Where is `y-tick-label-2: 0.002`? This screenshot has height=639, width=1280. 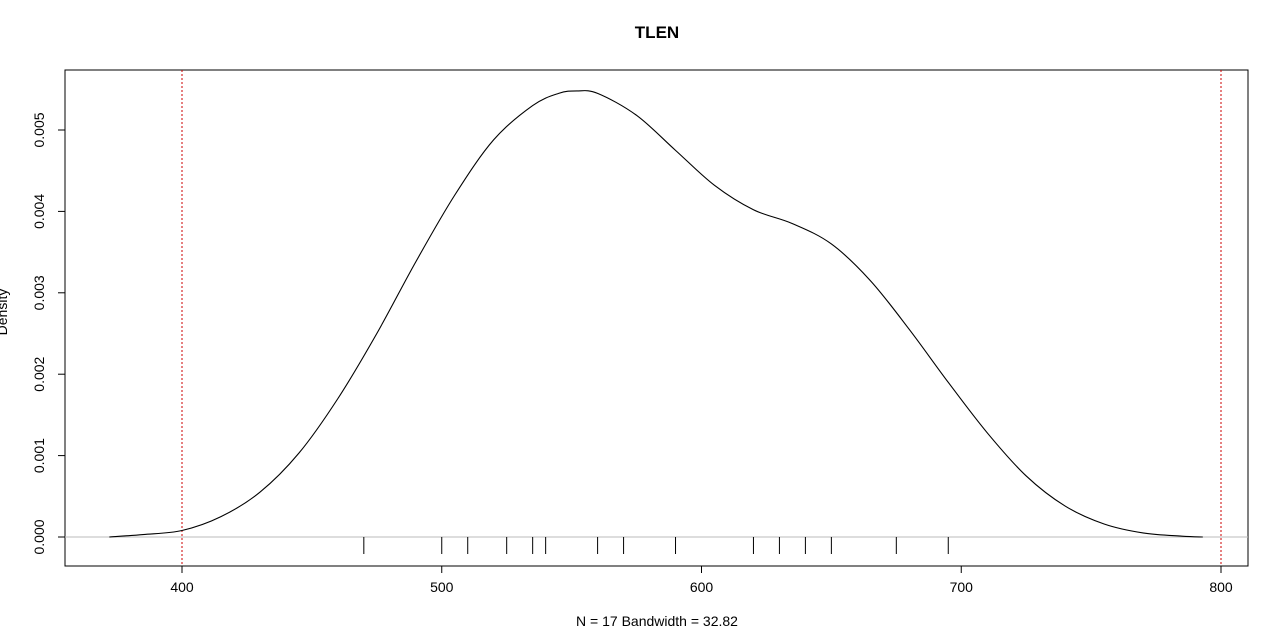
y-tick-label-2: 0.002 is located at coordinates (39, 373).